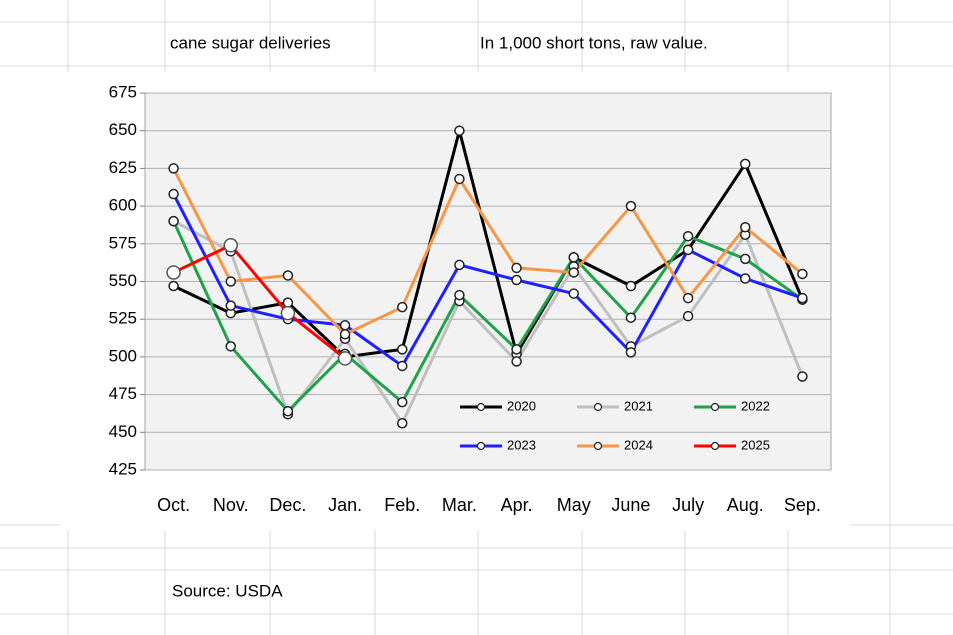 This screenshot has width=953, height=635. What do you see at coordinates (123, 355) in the screenshot?
I see `y-tick-label: 500` at bounding box center [123, 355].